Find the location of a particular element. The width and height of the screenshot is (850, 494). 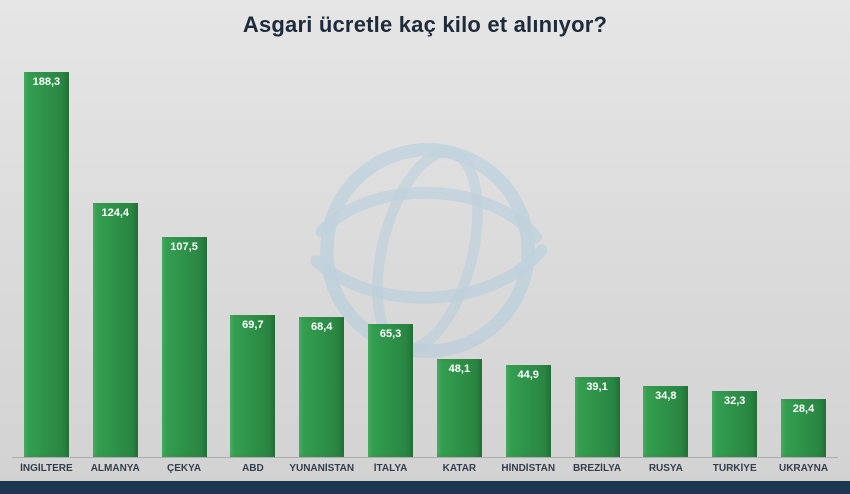

bar-value-label: 44,9 is located at coordinates (528, 375).